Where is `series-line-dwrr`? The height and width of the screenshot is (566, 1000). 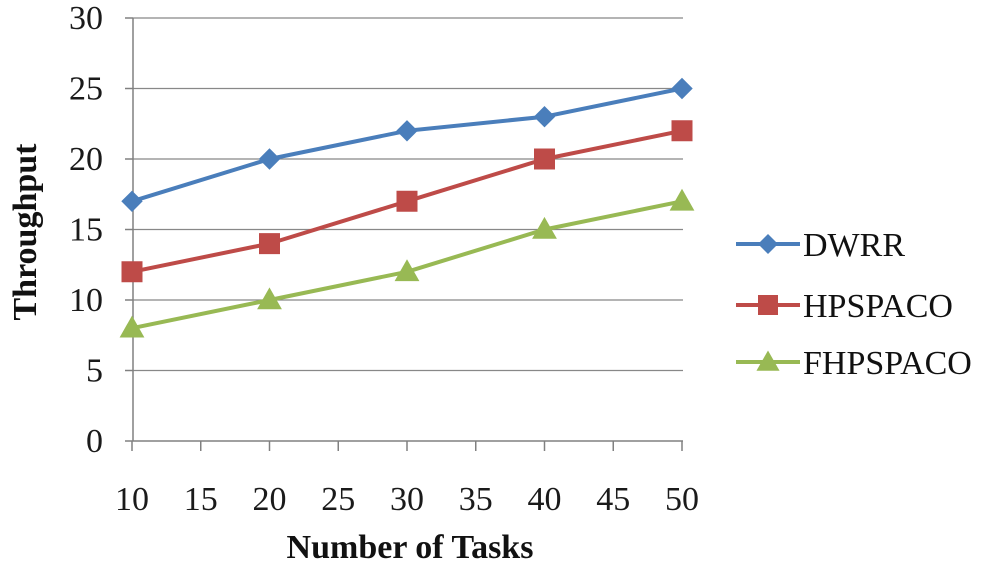 series-line-dwrr is located at coordinates (407, 145).